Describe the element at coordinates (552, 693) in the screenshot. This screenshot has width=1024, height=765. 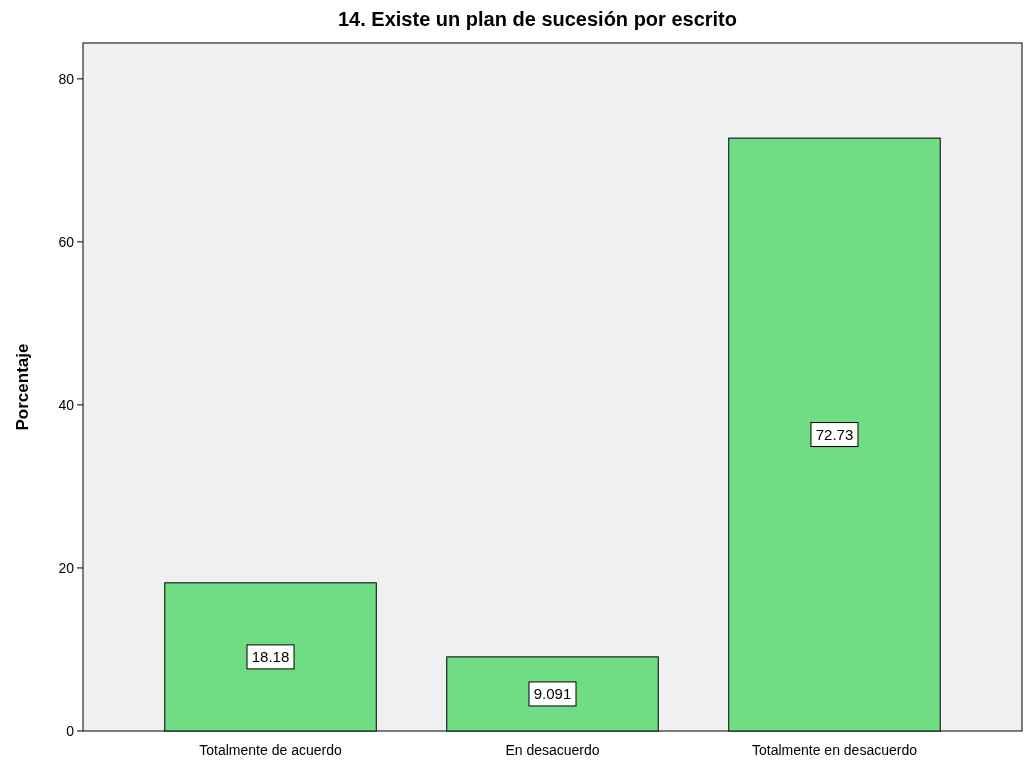
I see `data-label: 9.091` at that location.